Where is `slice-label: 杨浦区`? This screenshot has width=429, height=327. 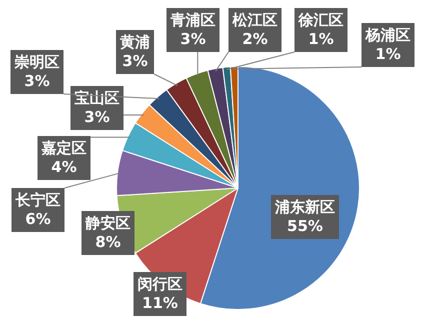
slice-label: 杨浦区 is located at coordinates (387, 35).